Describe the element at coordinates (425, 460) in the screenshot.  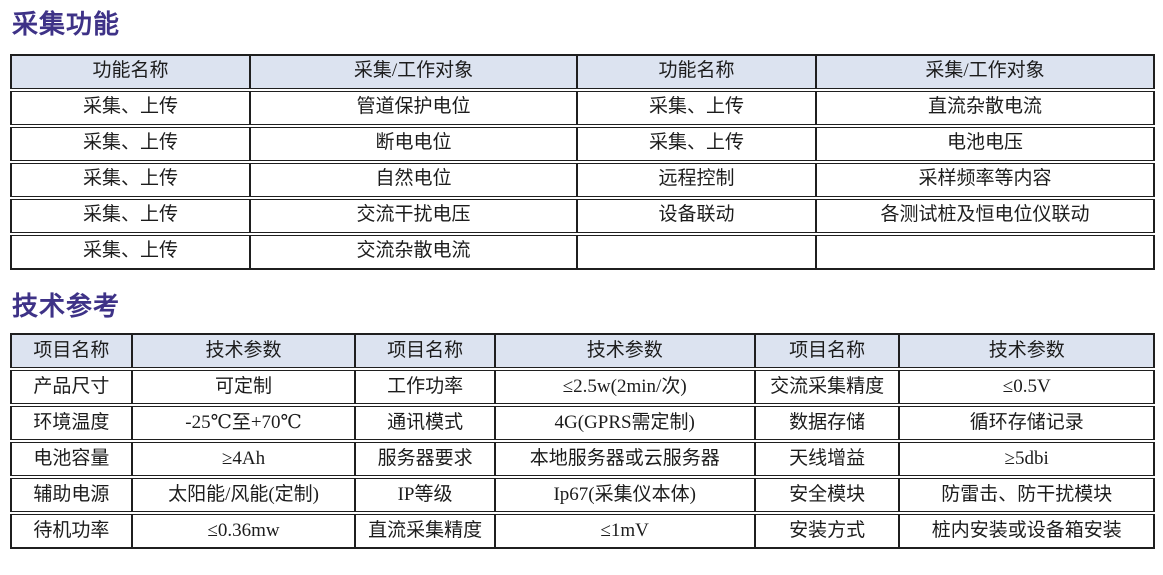
I see `table-cell: 服务器要求` at that location.